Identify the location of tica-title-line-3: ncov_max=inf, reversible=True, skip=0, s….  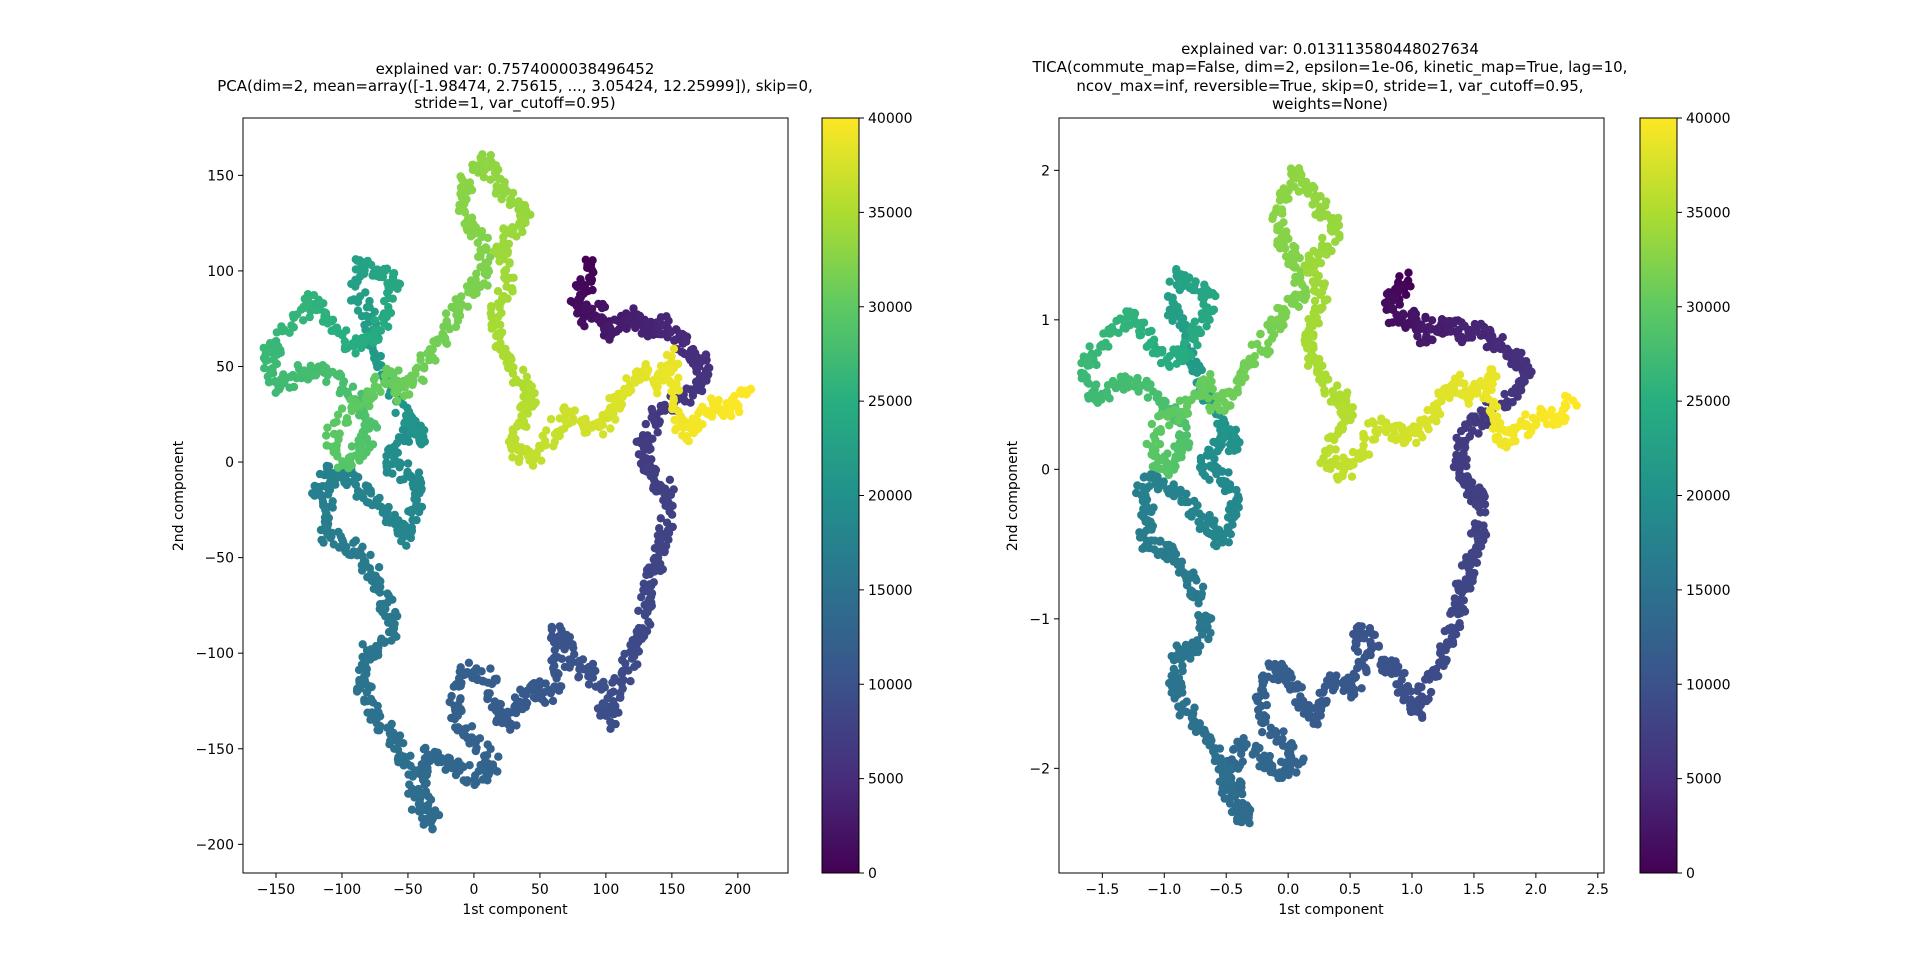
(1329, 86).